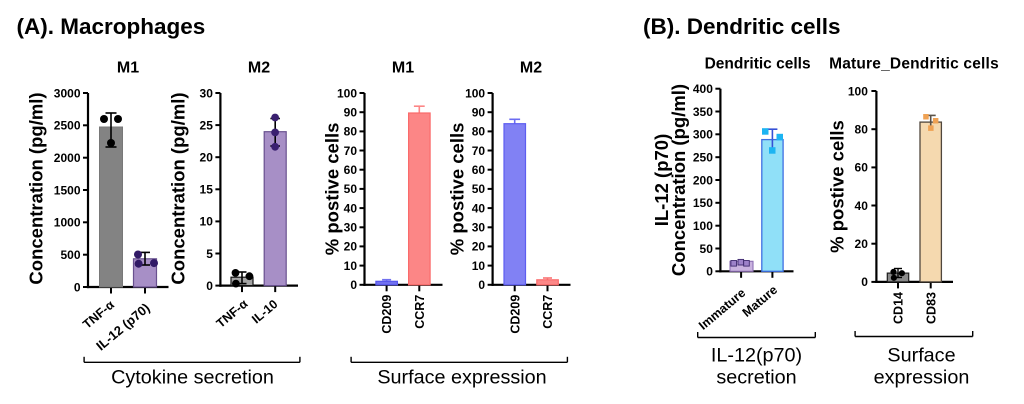 This screenshot has height=404, width=1024. Describe the element at coordinates (207, 190) in the screenshot. I see `svg-text: 15` at that location.